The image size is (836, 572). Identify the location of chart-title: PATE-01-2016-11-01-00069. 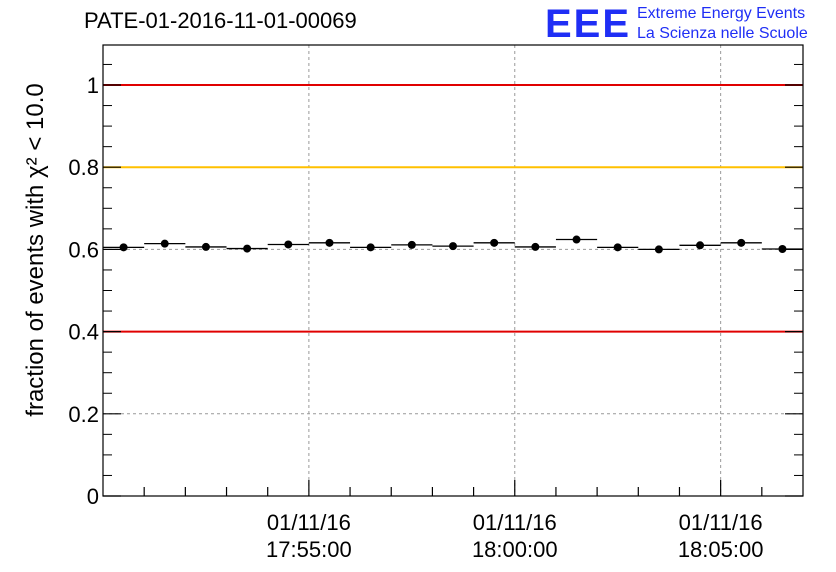
(220, 20).